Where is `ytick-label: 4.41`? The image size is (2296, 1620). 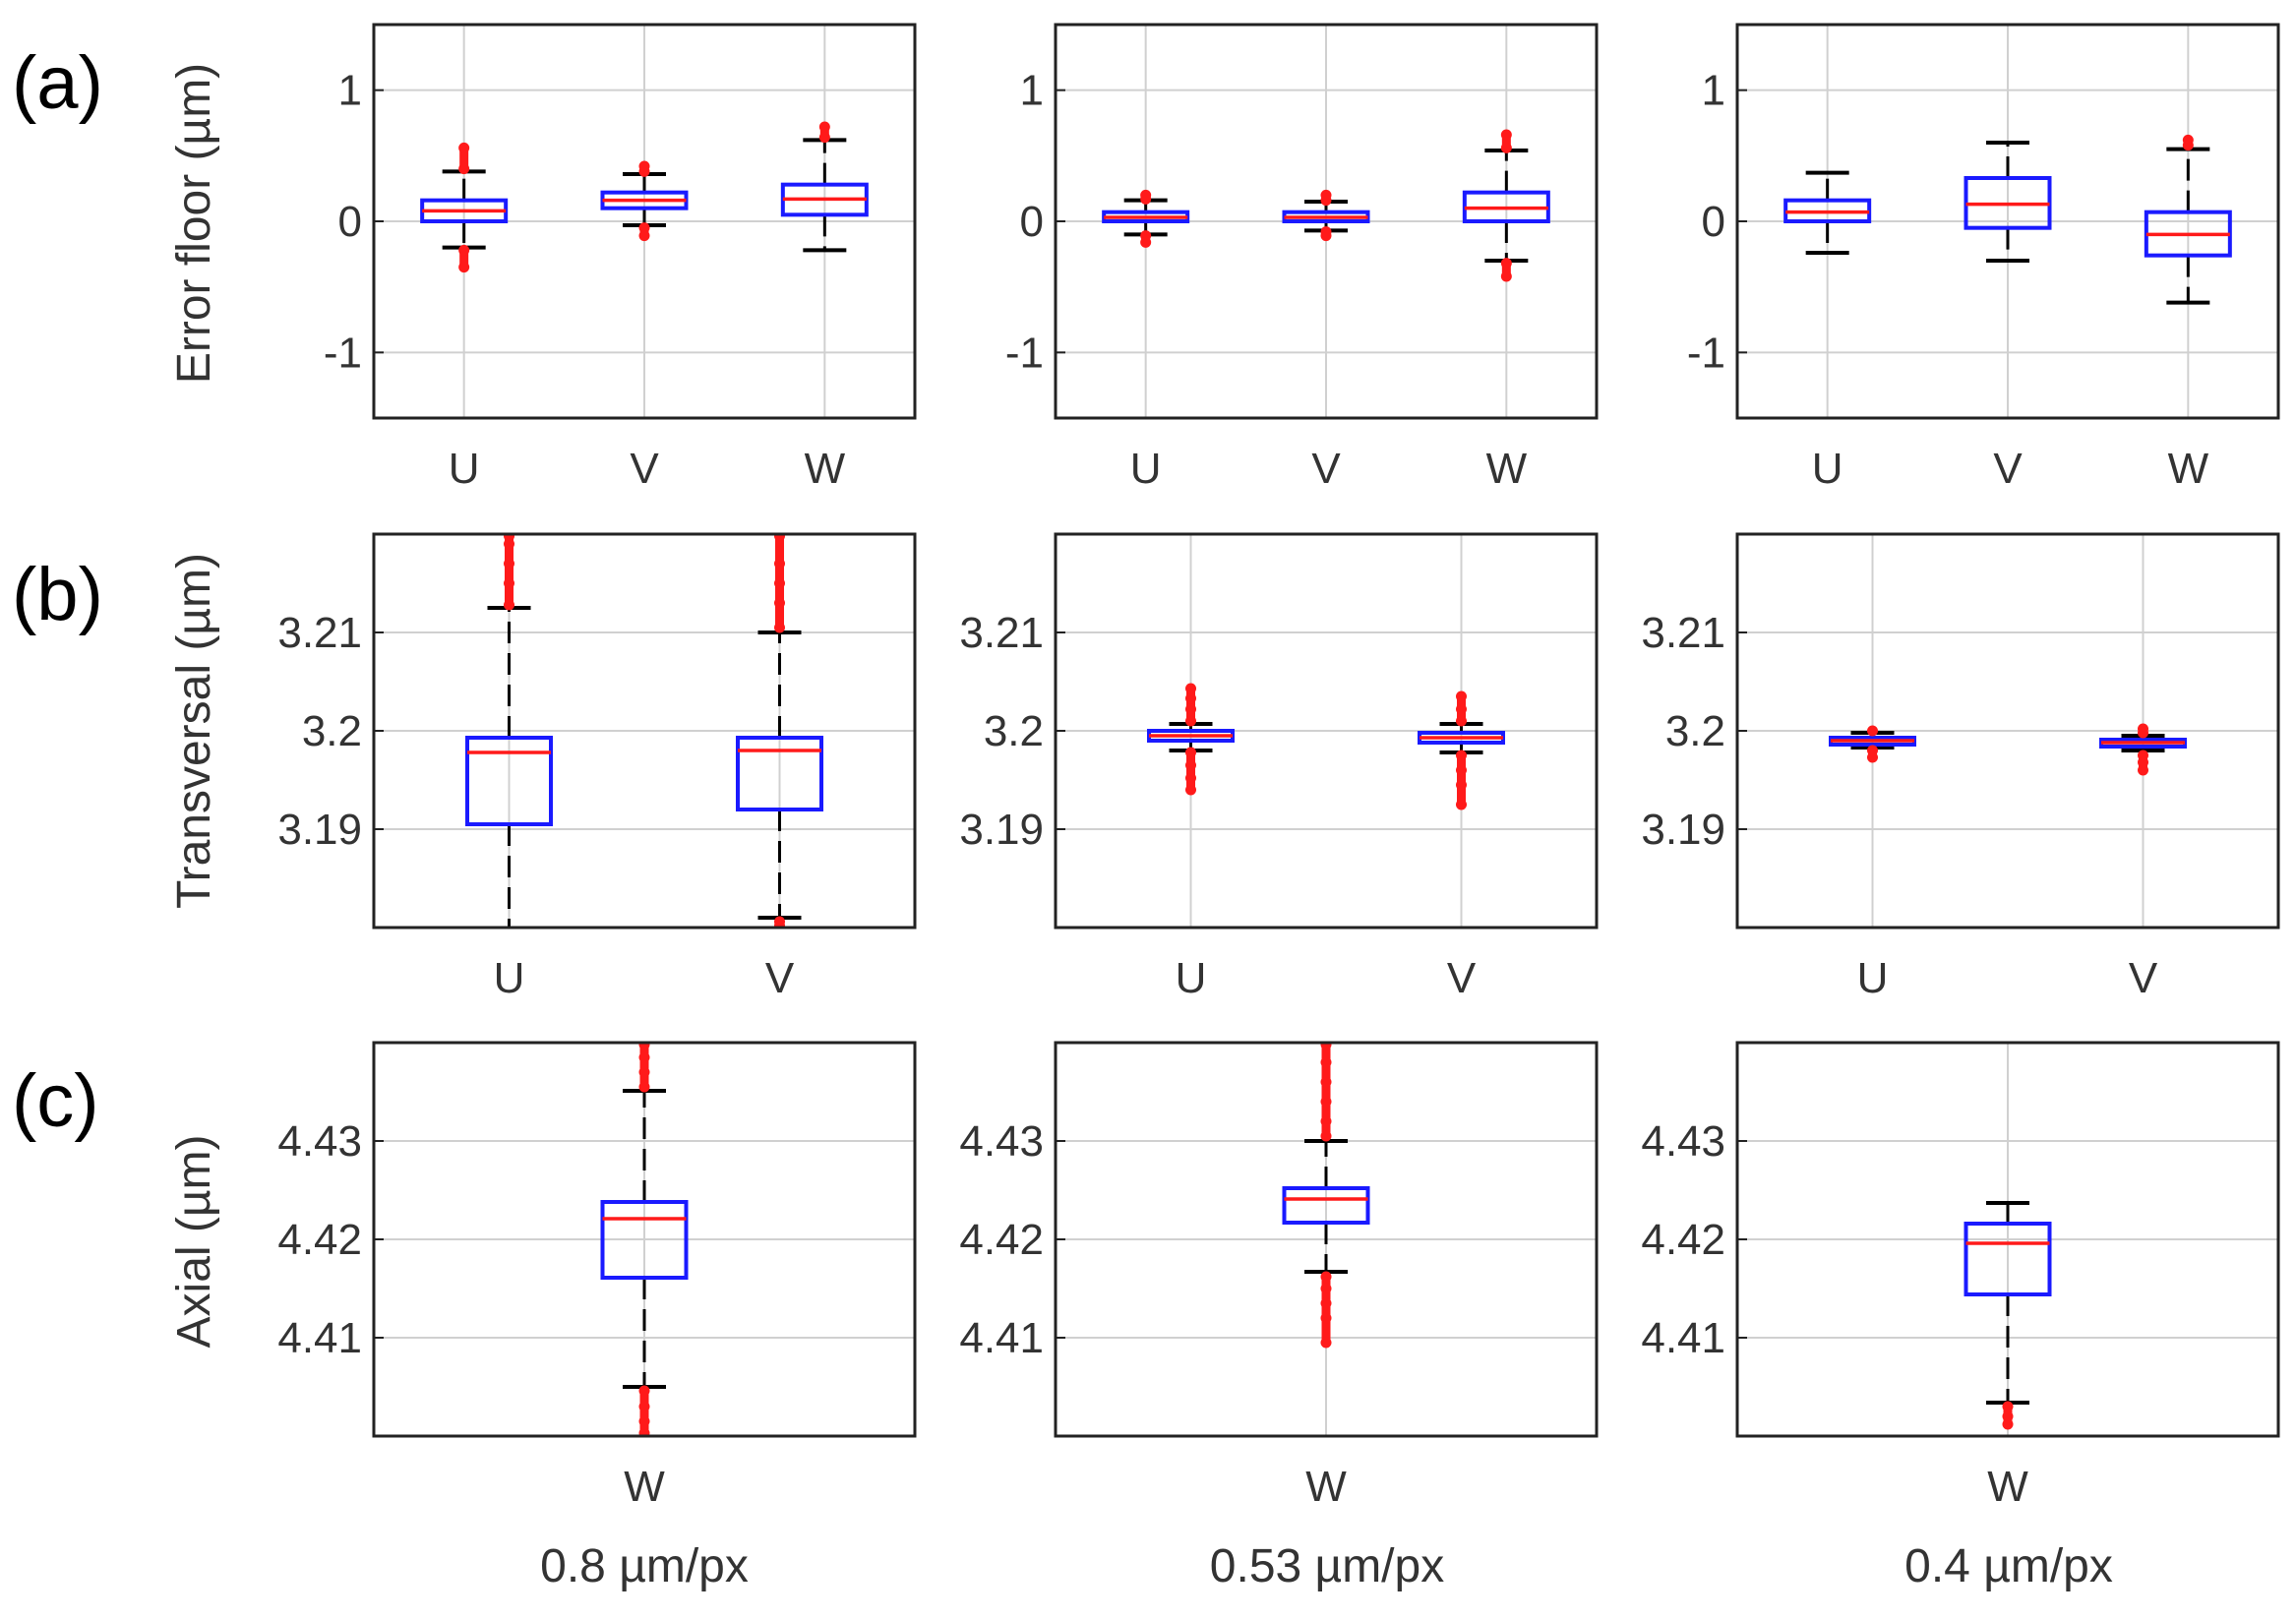 ytick-label: 4.41 is located at coordinates (319, 1338).